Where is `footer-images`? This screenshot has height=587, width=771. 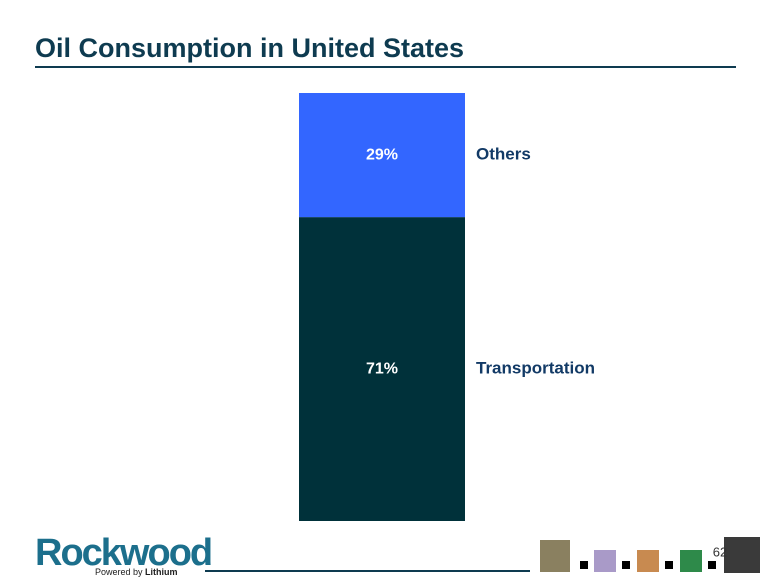 footer-images is located at coordinates (650, 555).